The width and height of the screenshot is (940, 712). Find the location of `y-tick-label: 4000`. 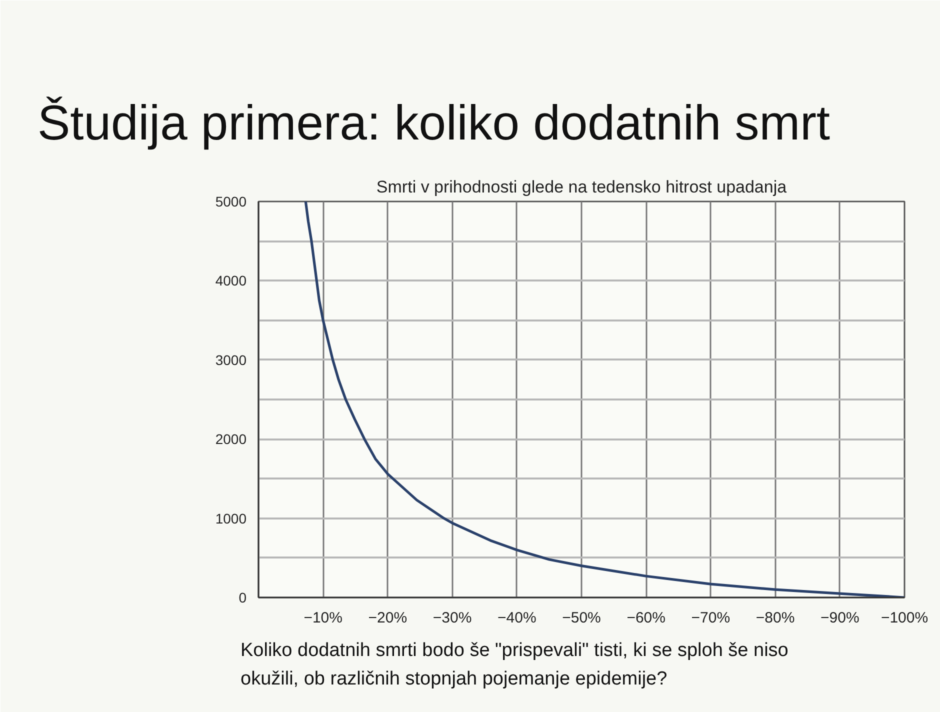

y-tick-label: 4000 is located at coordinates (231, 280).